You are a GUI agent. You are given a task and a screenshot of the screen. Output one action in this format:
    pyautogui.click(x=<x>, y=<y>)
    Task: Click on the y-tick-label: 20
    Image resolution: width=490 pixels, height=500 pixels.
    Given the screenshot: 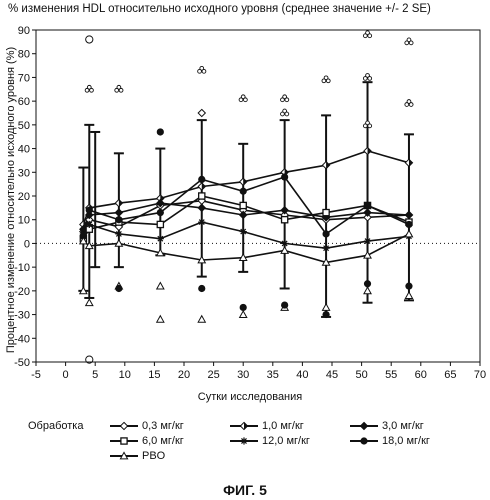 What is the action you would take?
    pyautogui.click(x=24, y=197)
    